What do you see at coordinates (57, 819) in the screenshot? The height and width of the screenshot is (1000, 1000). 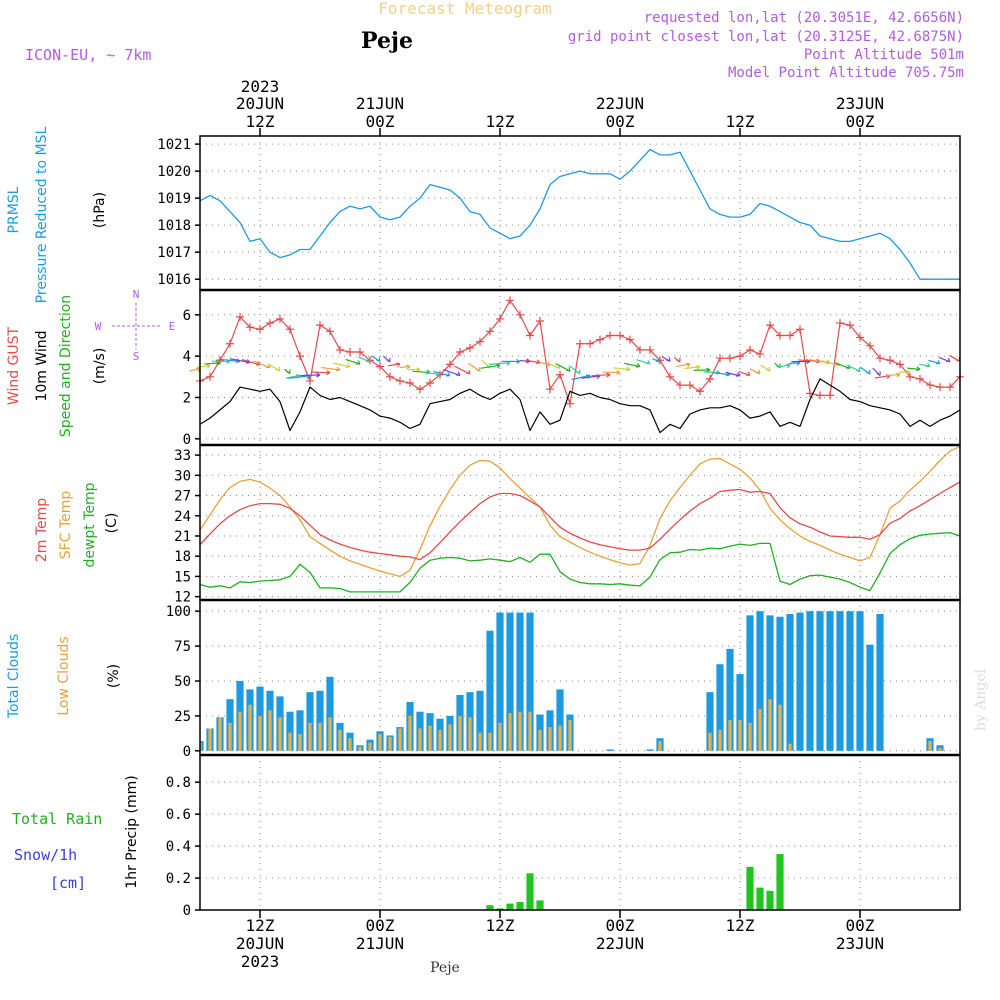 I see `precip-title-1: Total Rain` at bounding box center [57, 819].